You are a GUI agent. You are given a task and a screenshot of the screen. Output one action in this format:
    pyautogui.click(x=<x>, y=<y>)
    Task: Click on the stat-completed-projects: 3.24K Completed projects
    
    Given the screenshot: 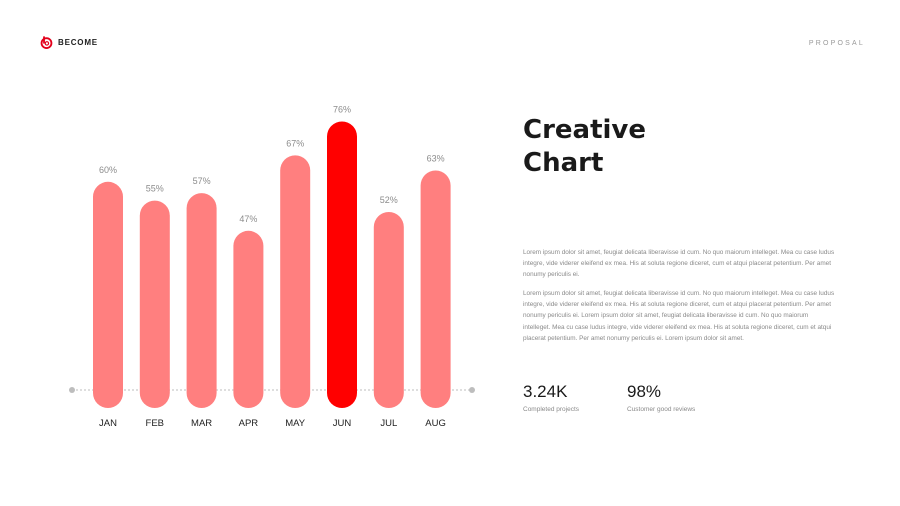 What is the action you would take?
    pyautogui.click(x=551, y=397)
    